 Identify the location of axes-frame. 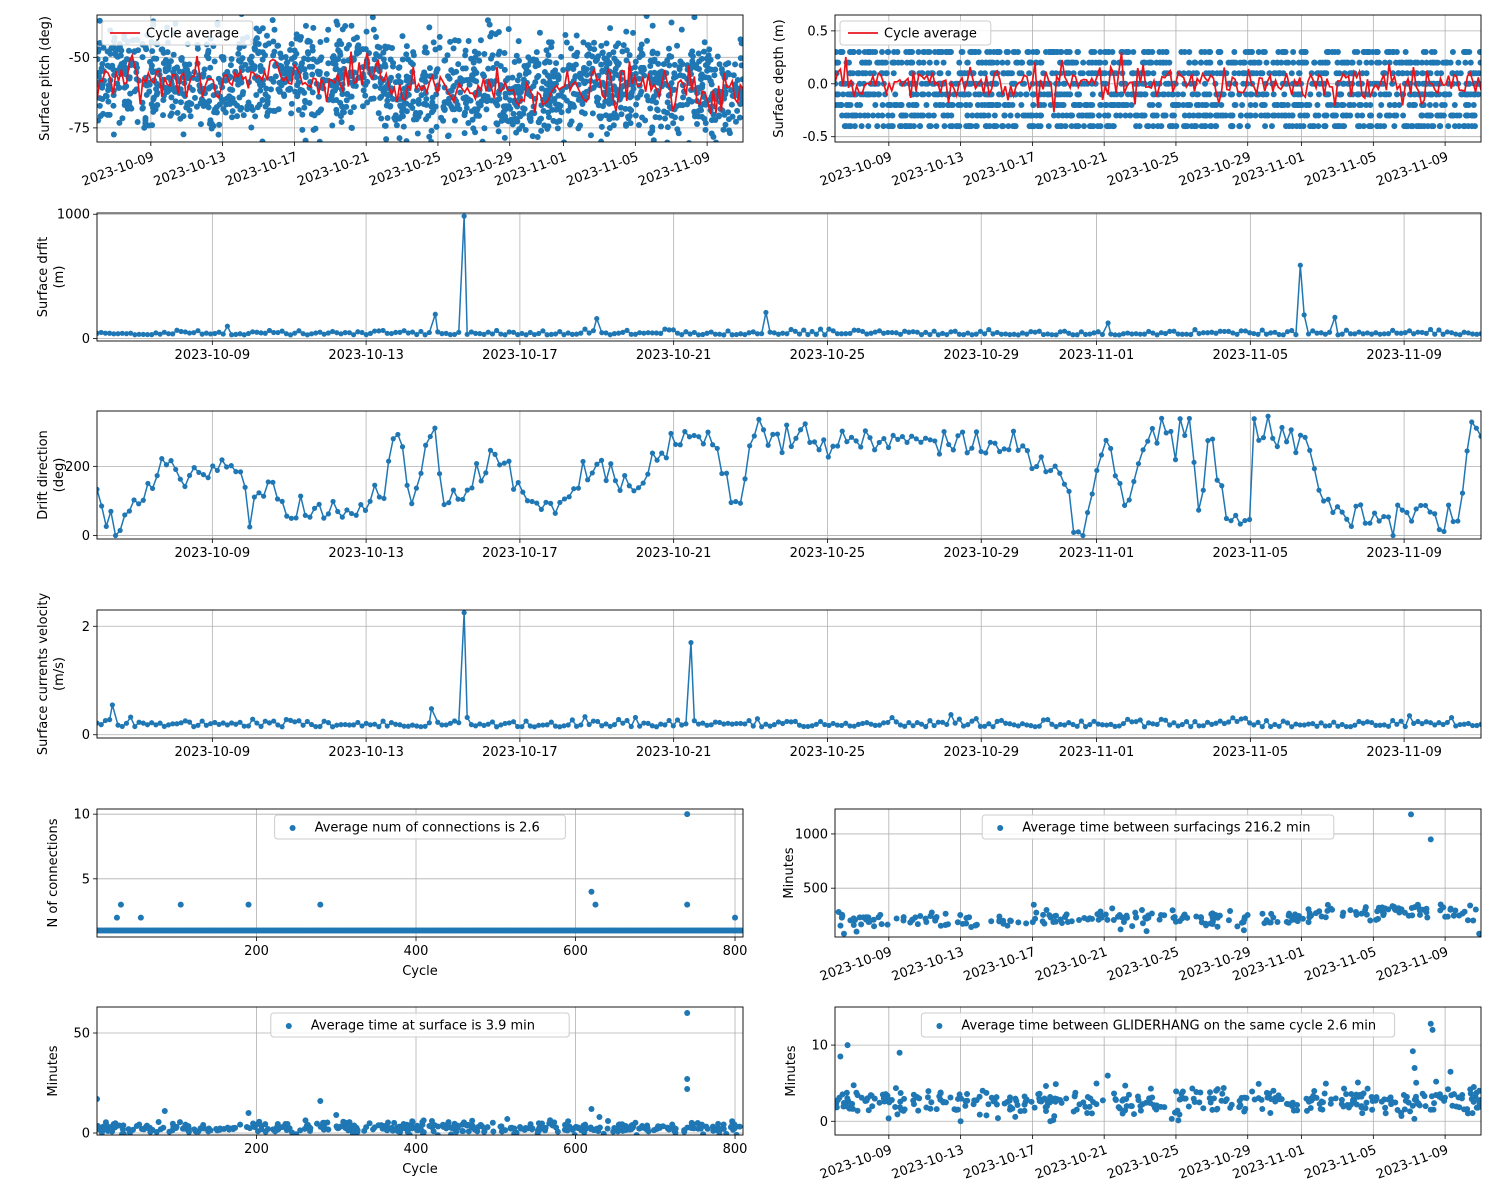
(420, 78).